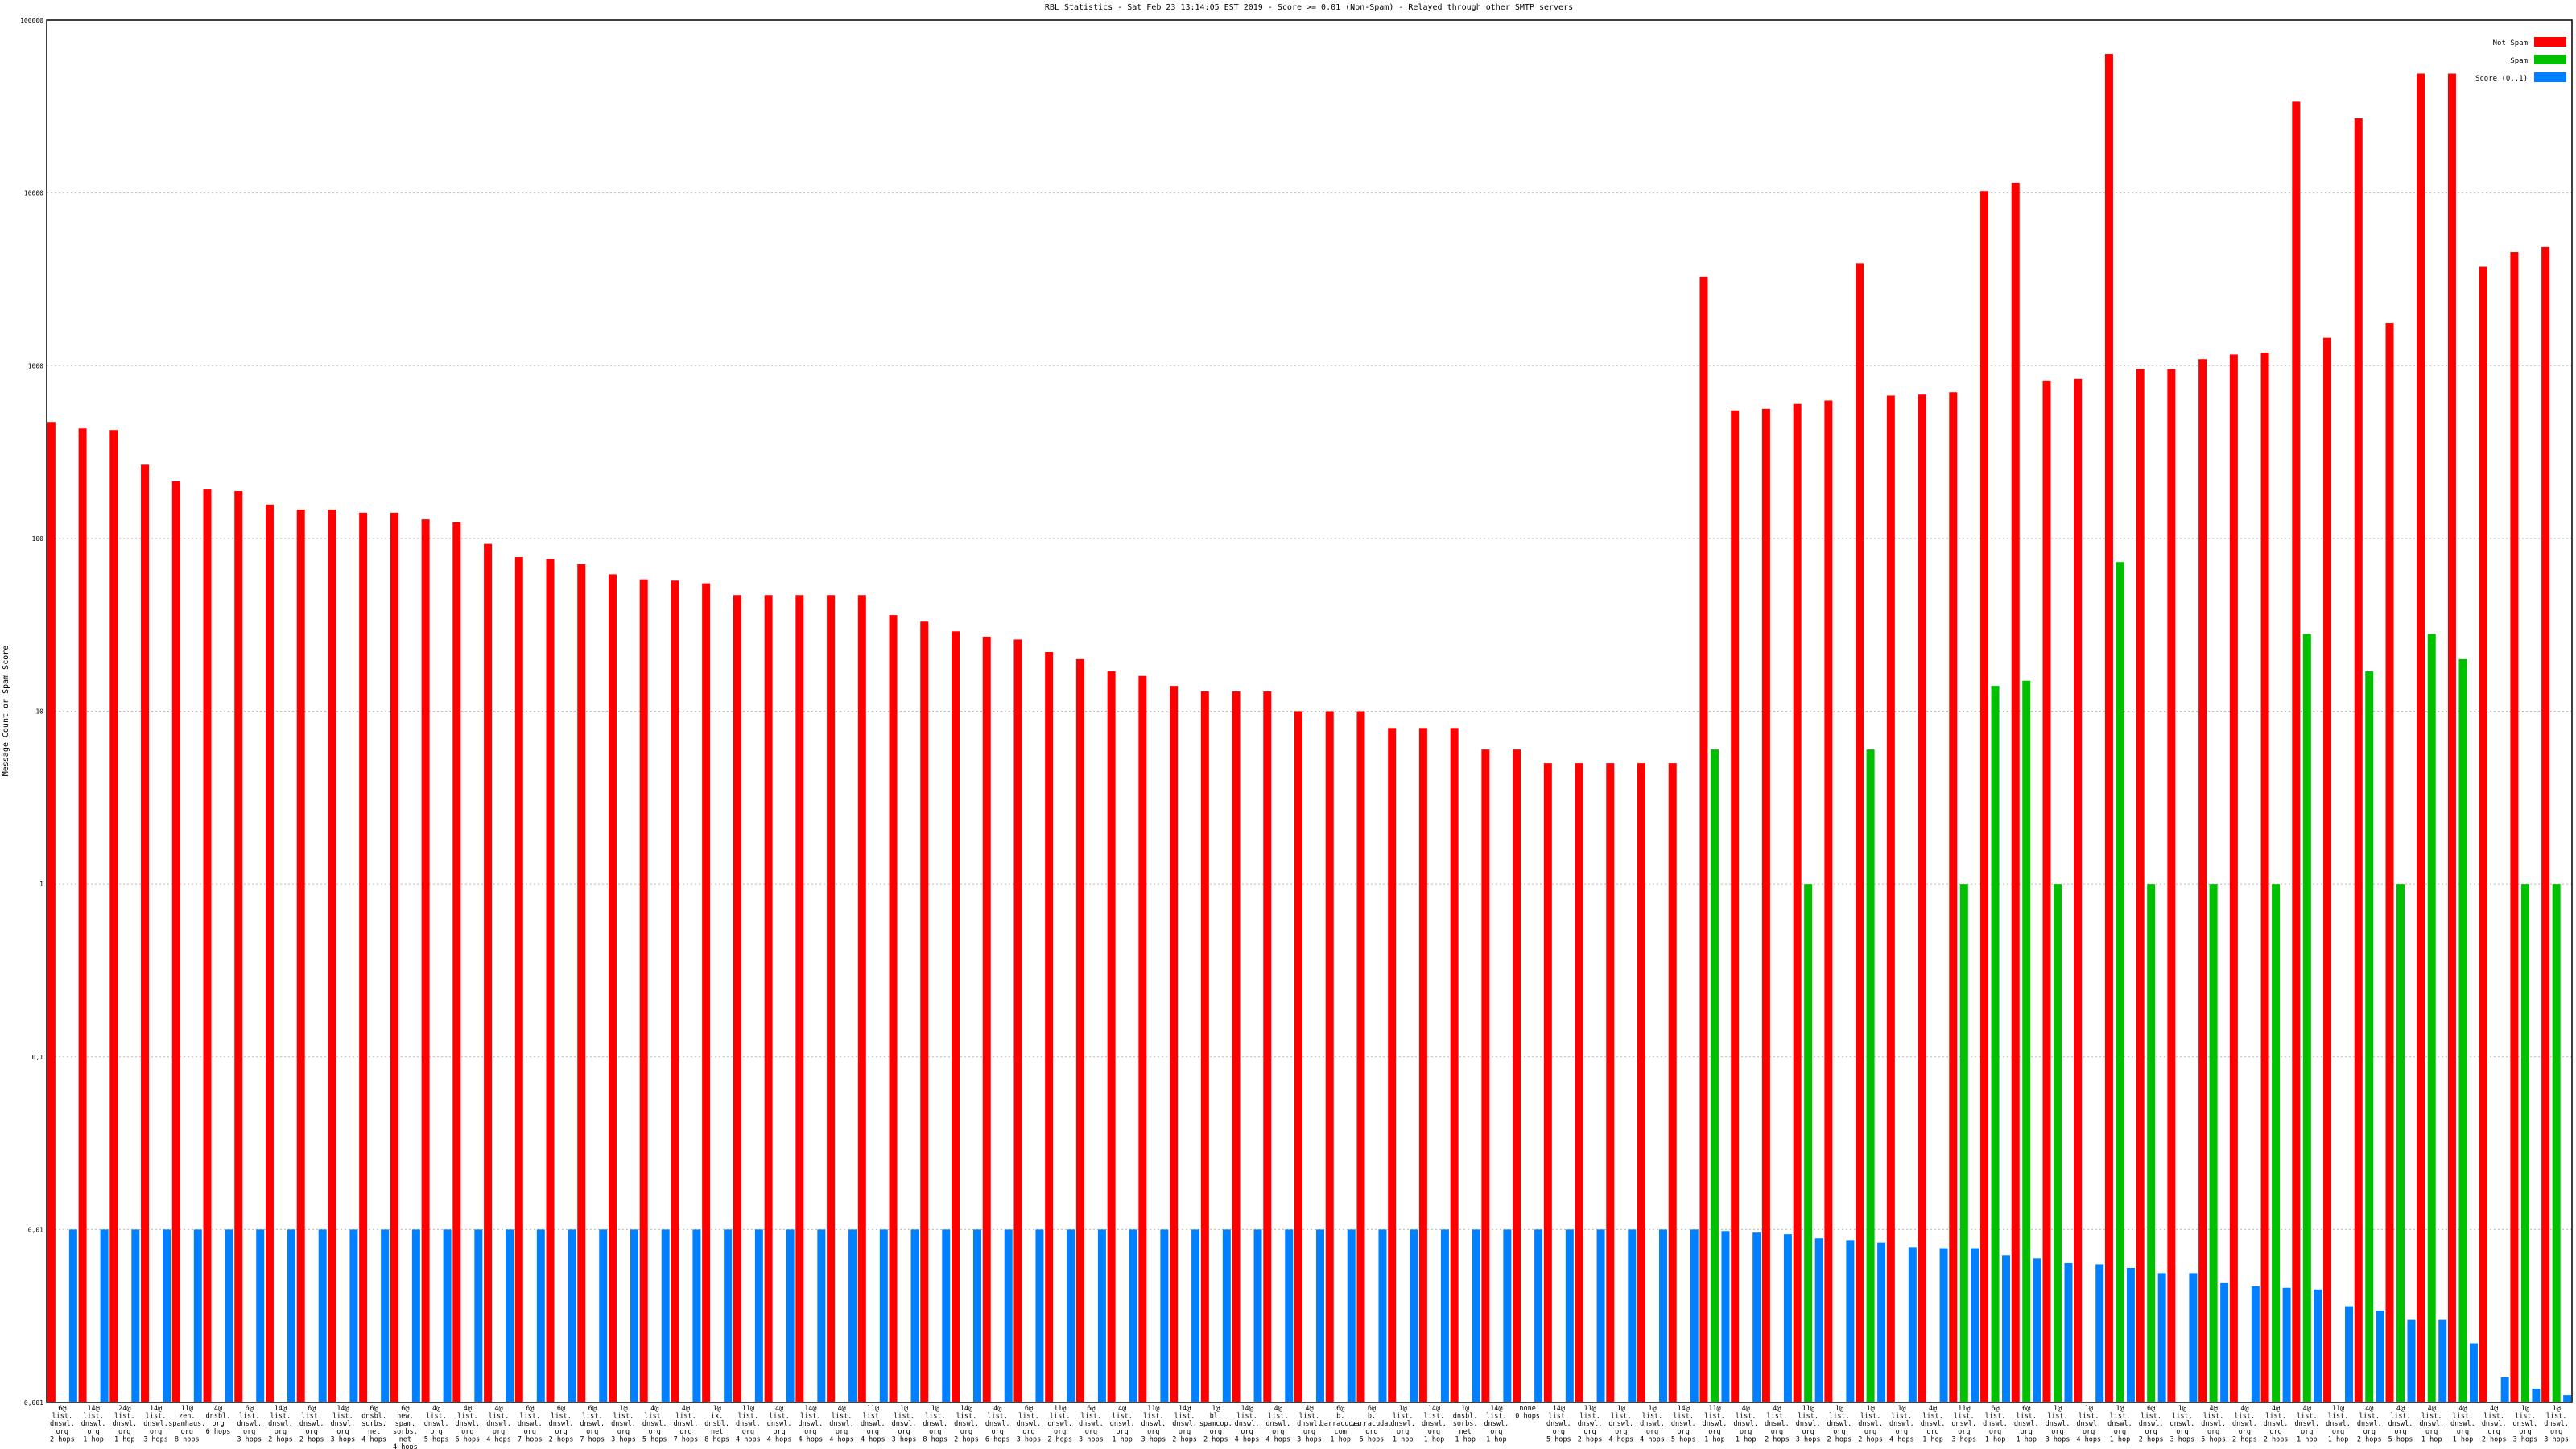 The height and width of the screenshot is (1449, 2576). Describe the element at coordinates (716, 1424) in the screenshot. I see `x-tick-label: 1@ ix. dnsbl. net 8 hops` at that location.